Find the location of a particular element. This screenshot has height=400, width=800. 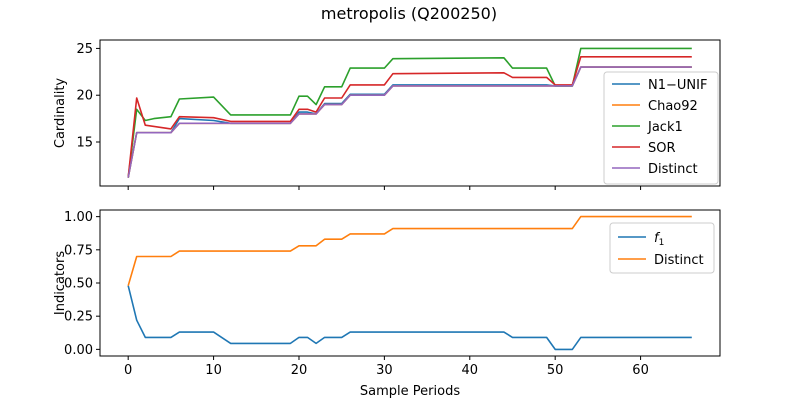

figure-title: metropolis (Q200250) is located at coordinates (409, 13).